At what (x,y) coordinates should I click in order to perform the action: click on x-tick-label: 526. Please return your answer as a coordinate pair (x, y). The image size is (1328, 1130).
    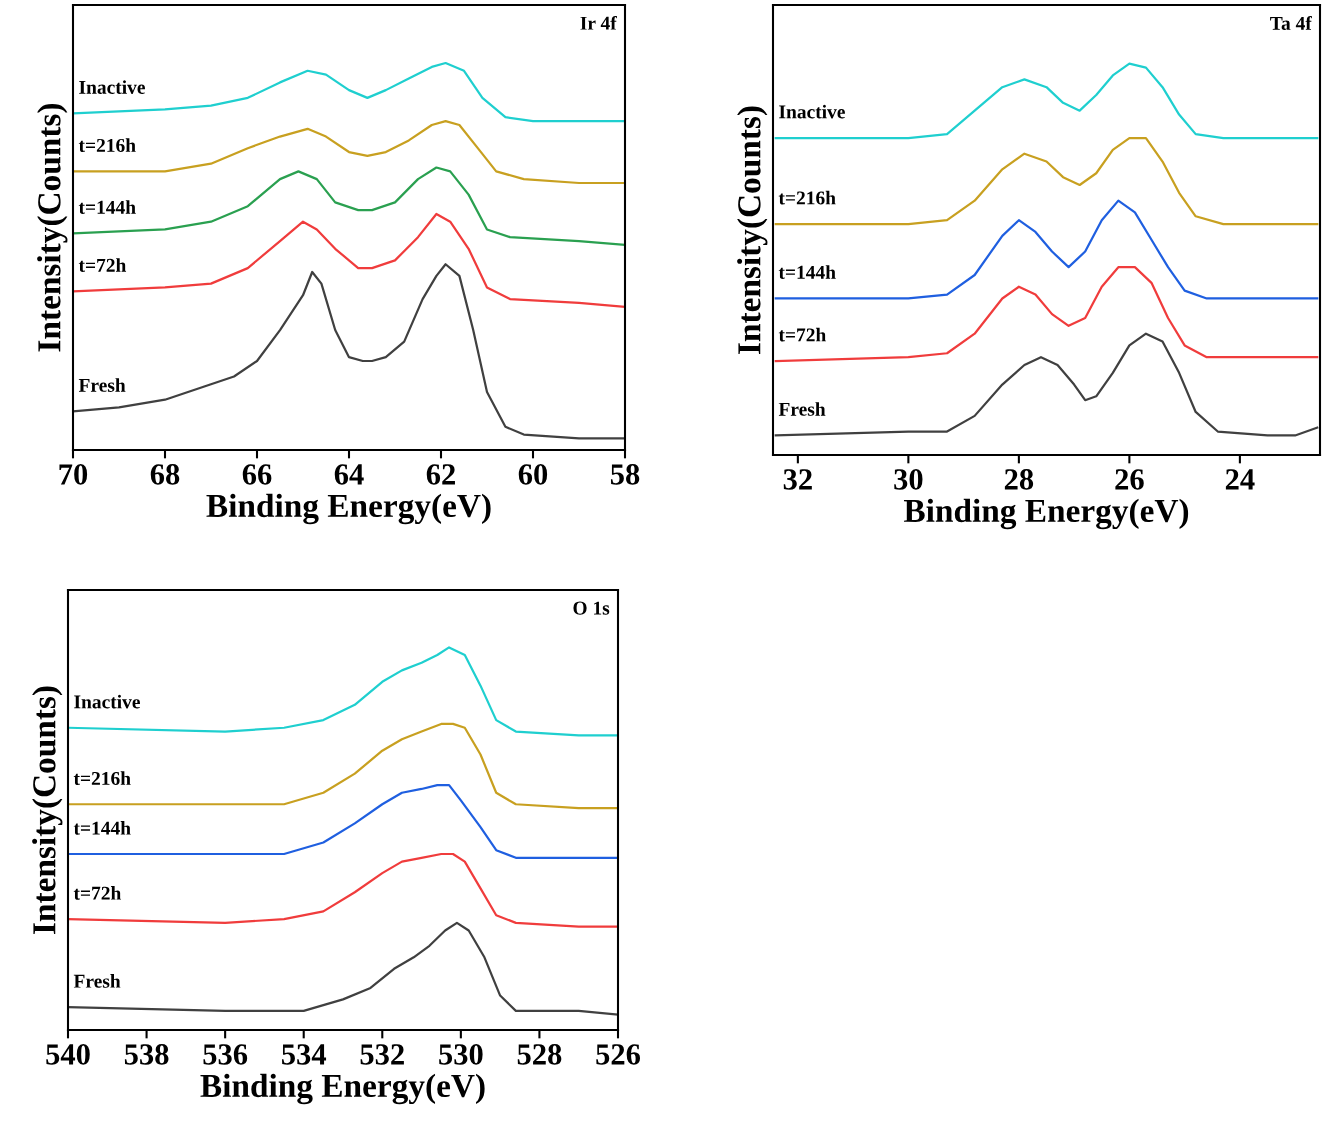
    Looking at the image, I should click on (618, 1054).